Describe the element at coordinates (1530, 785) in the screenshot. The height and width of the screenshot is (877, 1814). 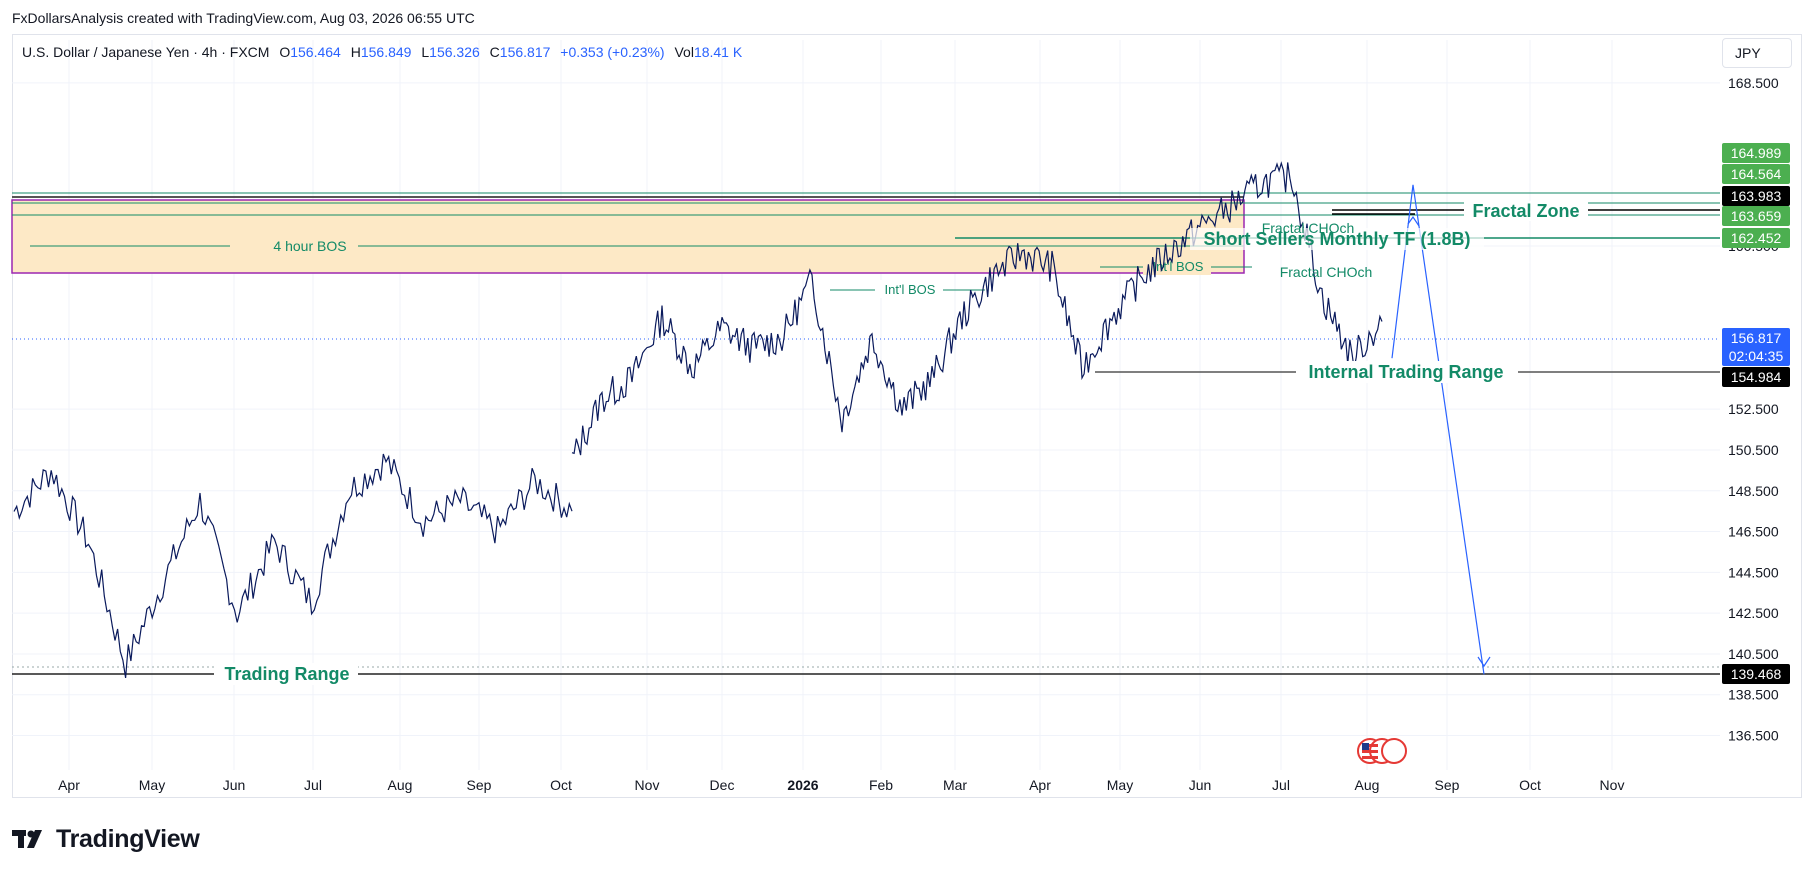
I see `x-tick-18: Oct` at that location.